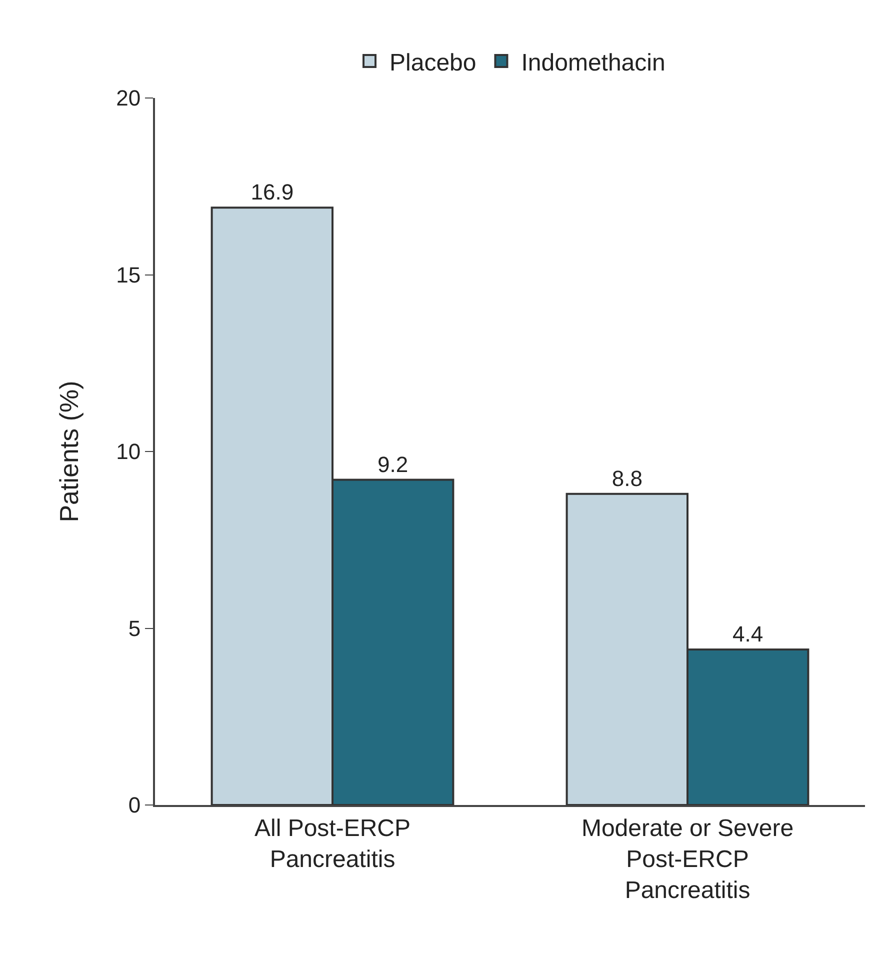  I want to click on data-label: 8.8, so click(627, 478).